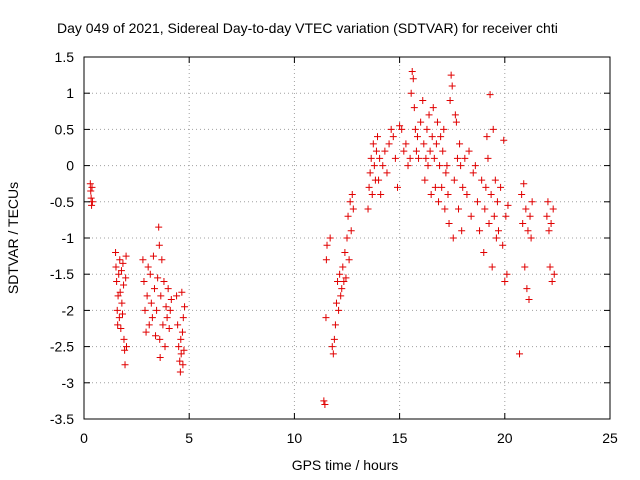 This screenshot has width=640, height=480. What do you see at coordinates (400, 438) in the screenshot?
I see `x-tick-label: 15` at bounding box center [400, 438].